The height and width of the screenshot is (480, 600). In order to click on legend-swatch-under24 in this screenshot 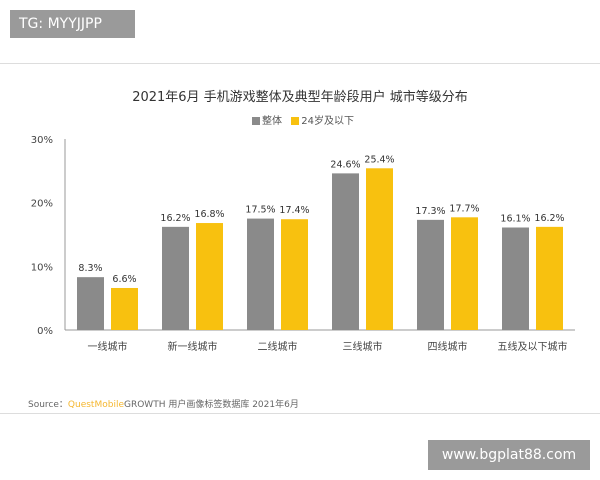, I will do `click(295, 121)`.